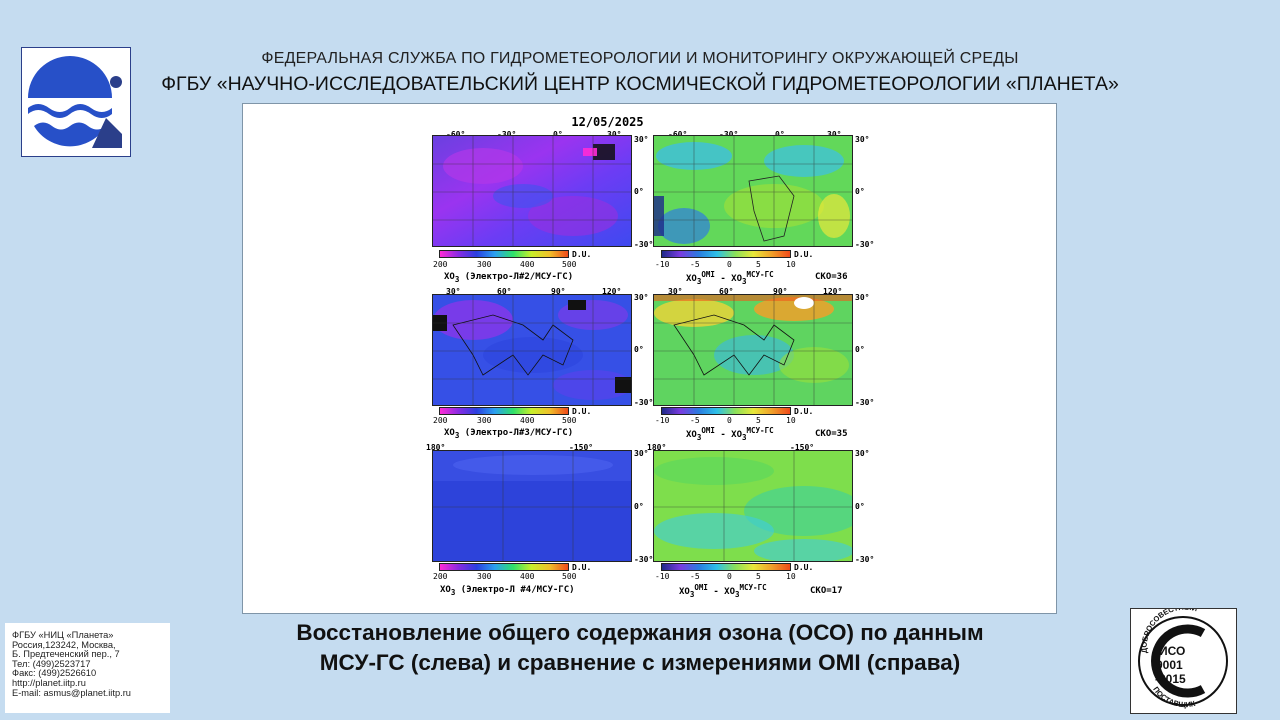  I want to click on rmse-row2: СКО=35, so click(831, 434).